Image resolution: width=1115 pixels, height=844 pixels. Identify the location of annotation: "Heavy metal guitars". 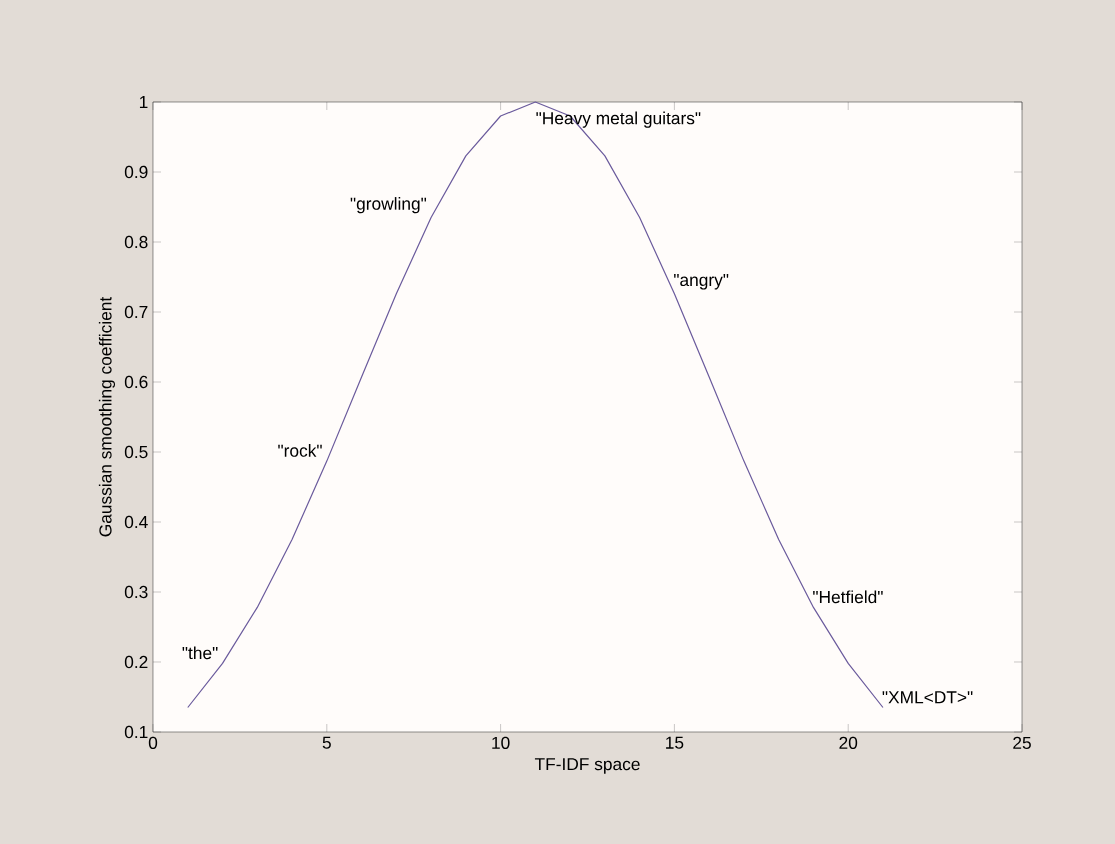
(618, 119).